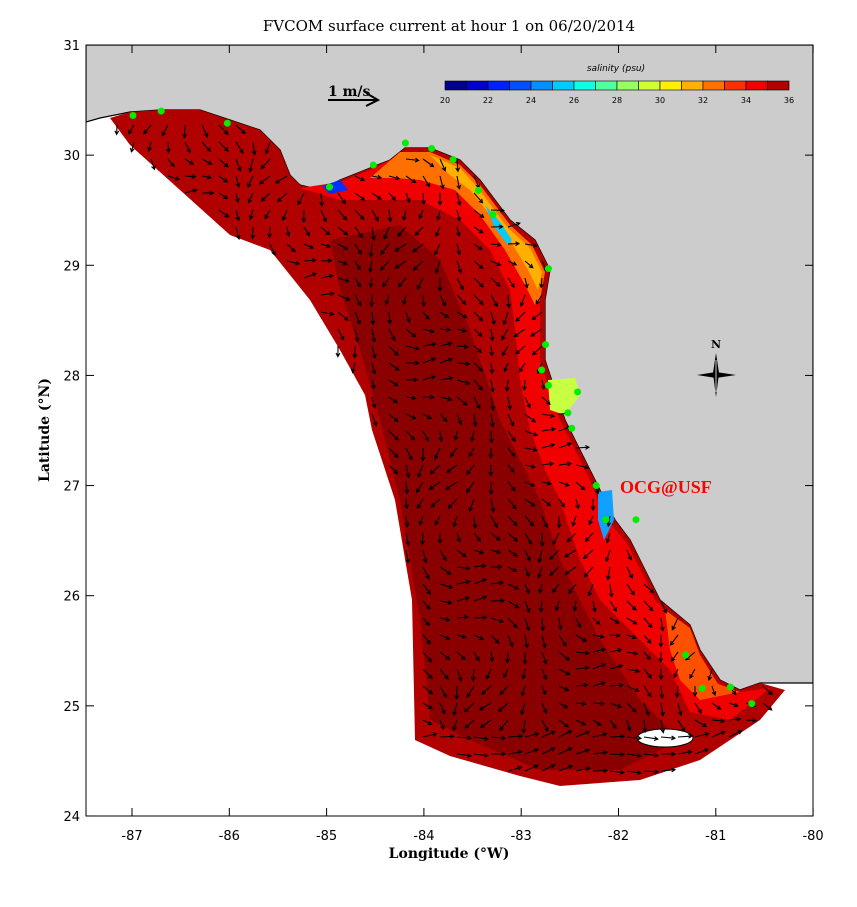 The height and width of the screenshot is (907, 857). Describe the element at coordinates (445, 100) in the screenshot. I see `colorbar-tick-label: 20` at that location.